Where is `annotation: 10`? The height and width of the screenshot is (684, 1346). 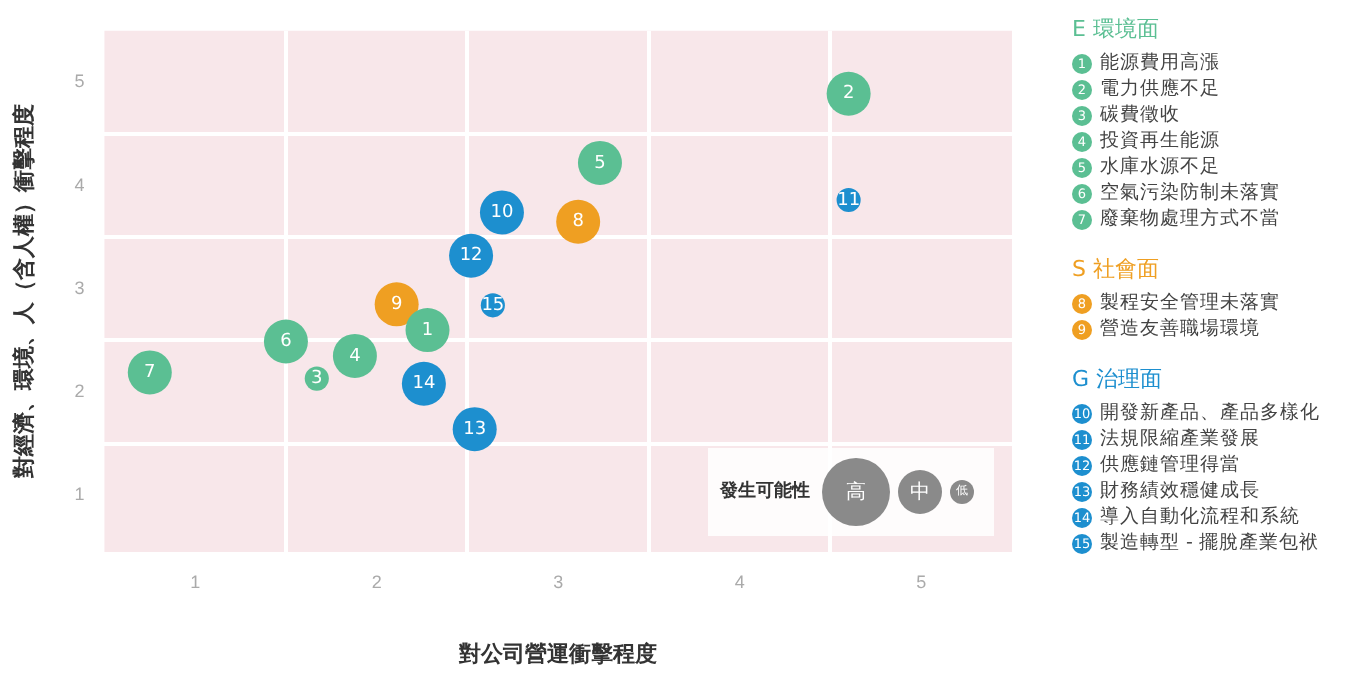 annotation: 10 is located at coordinates (502, 213).